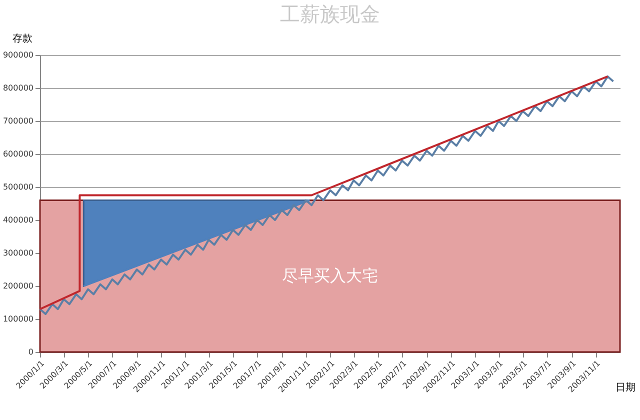  I want to click on y-tick-label: 700000, so click(18, 121).